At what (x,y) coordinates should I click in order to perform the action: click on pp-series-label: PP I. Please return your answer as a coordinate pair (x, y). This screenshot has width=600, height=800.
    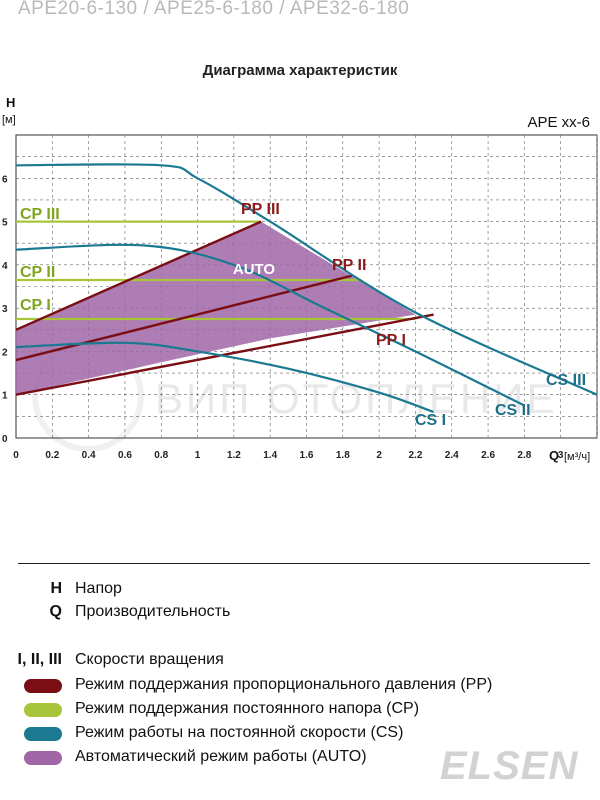
    Looking at the image, I should click on (391, 340).